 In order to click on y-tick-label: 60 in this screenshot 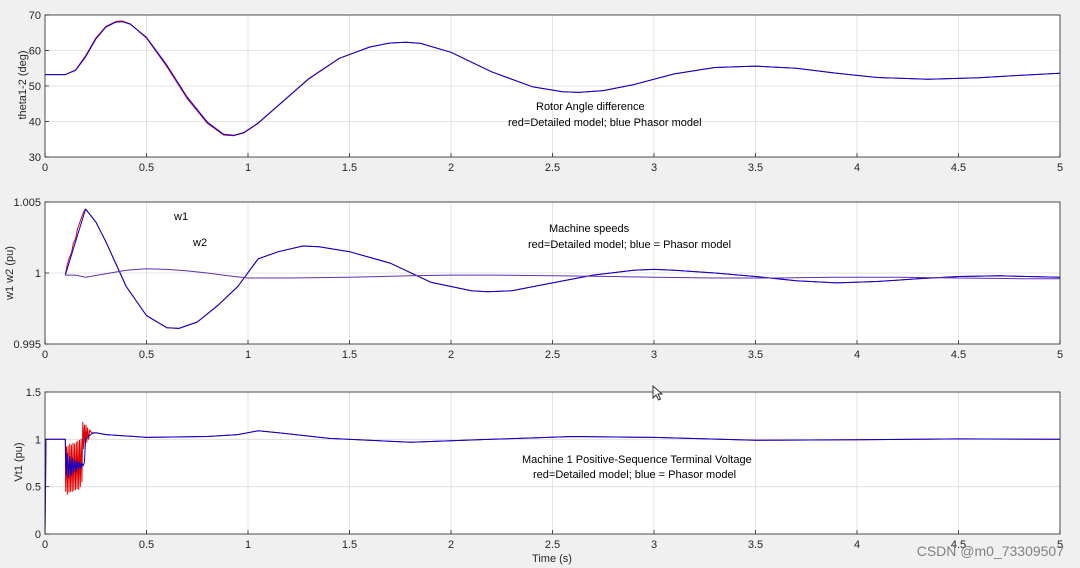, I will do `click(35, 52)`.